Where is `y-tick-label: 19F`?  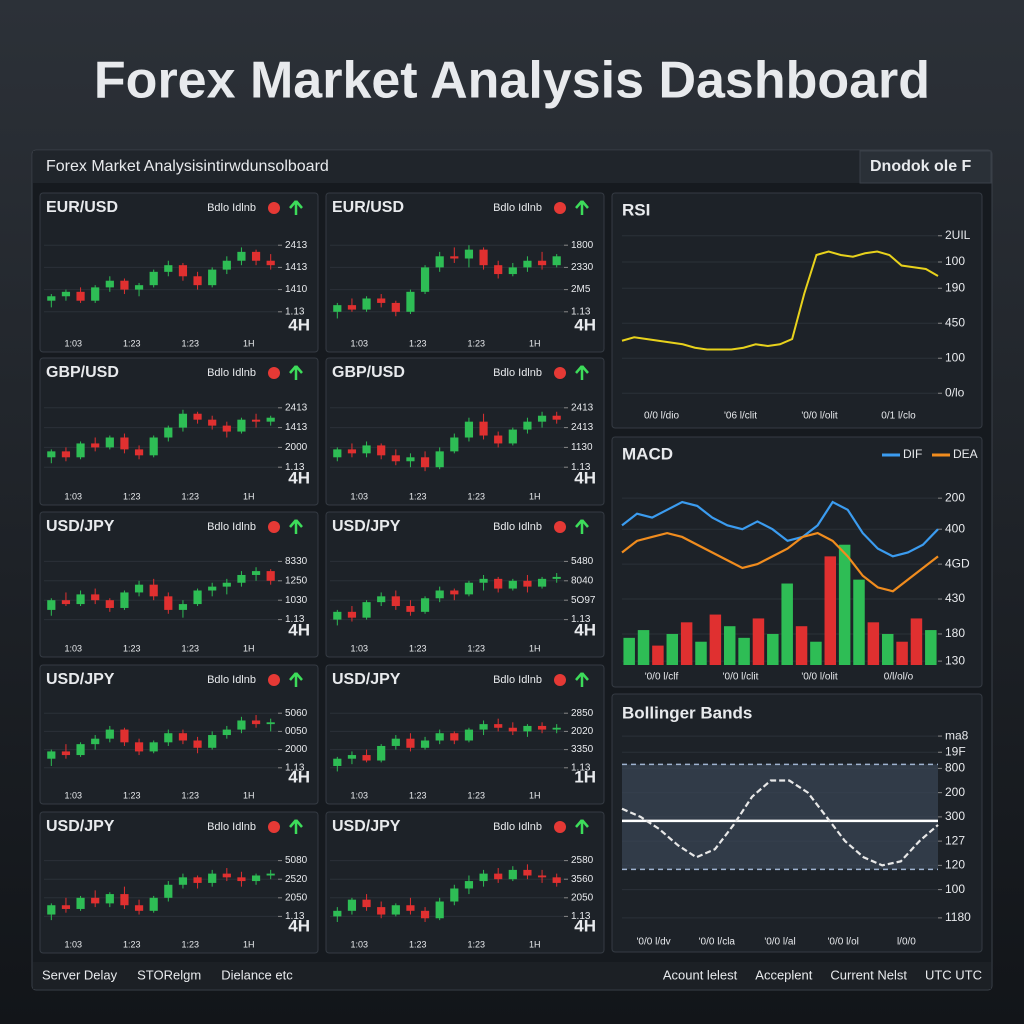 y-tick-label: 19F is located at coordinates (955, 751).